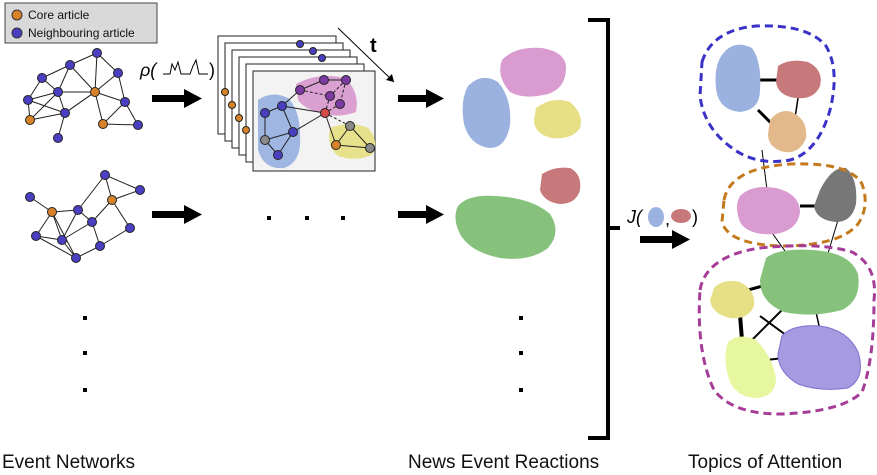 The image size is (877, 475). What do you see at coordinates (68, 462) in the screenshot?
I see `event-networks-caption: Event Networks` at bounding box center [68, 462].